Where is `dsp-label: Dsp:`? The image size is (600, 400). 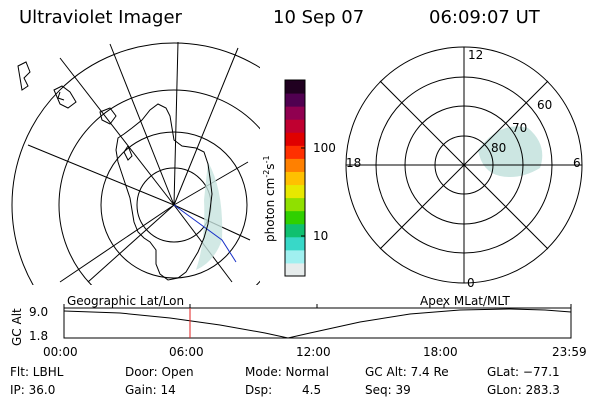 dsp-label: Dsp: is located at coordinates (259, 390).